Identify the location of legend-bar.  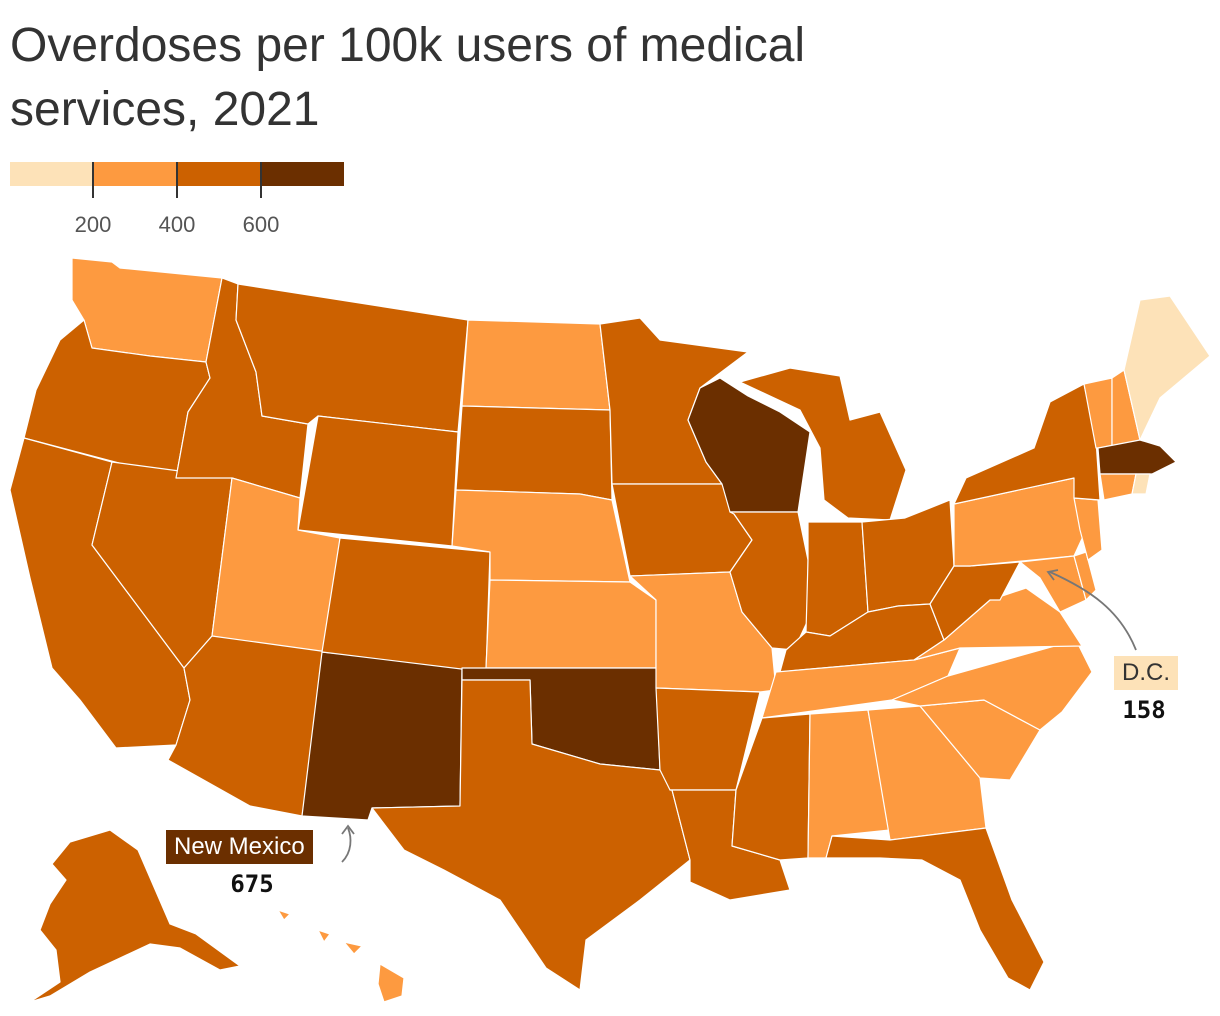
(177, 174).